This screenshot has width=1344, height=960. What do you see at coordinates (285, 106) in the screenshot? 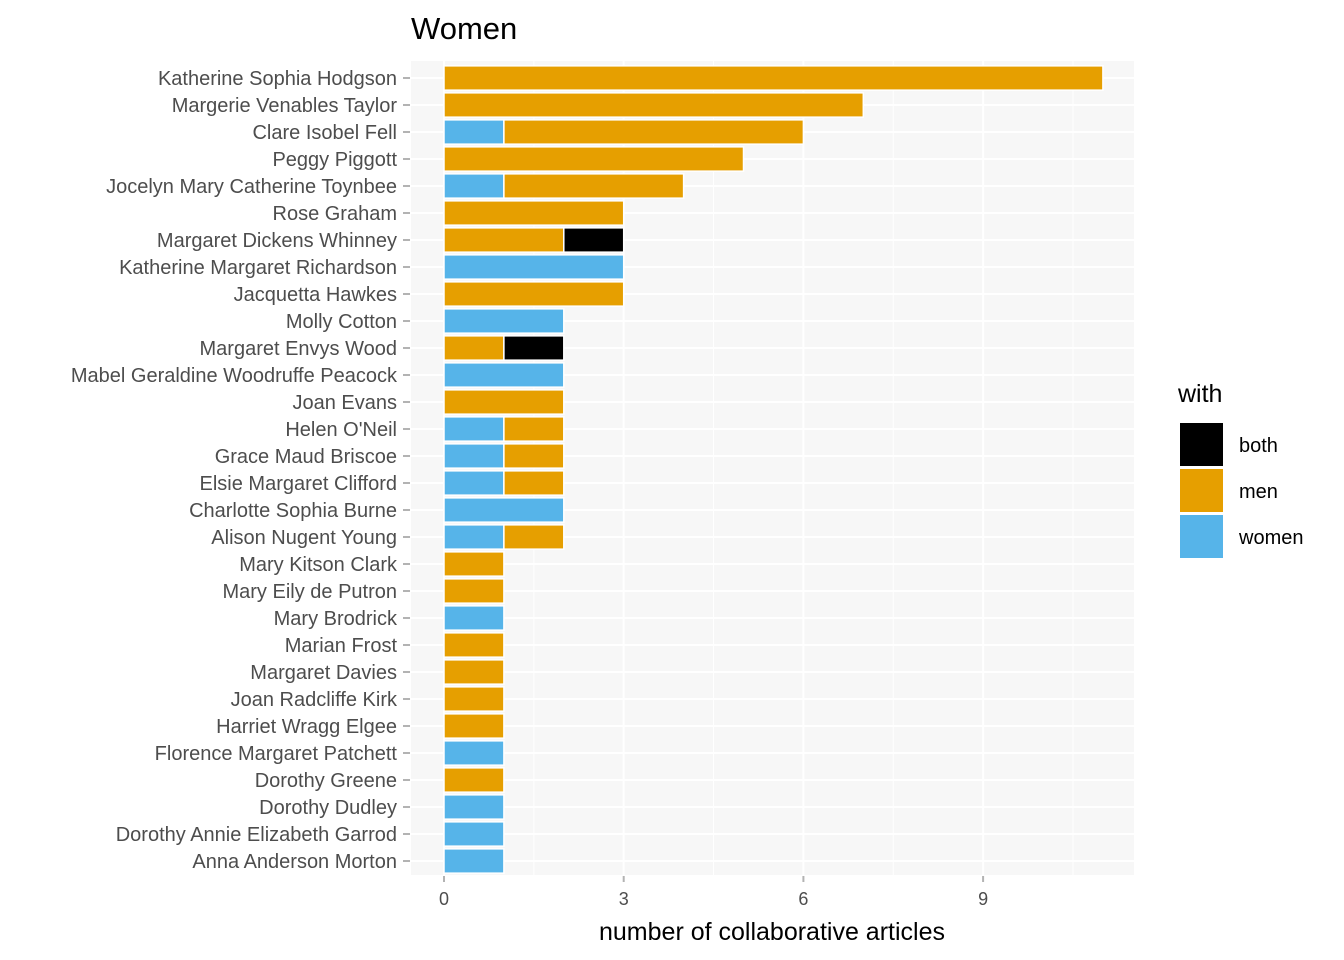
I see `category-label: Margerie Venables Taylor` at bounding box center [285, 106].